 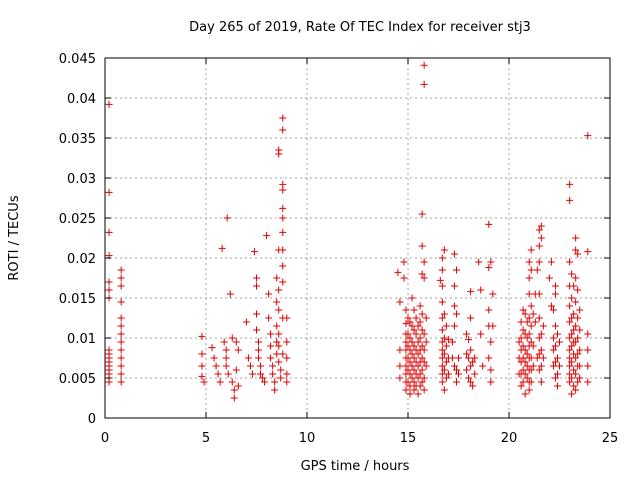 I want to click on x-tick-label: 25, so click(x=610, y=438).